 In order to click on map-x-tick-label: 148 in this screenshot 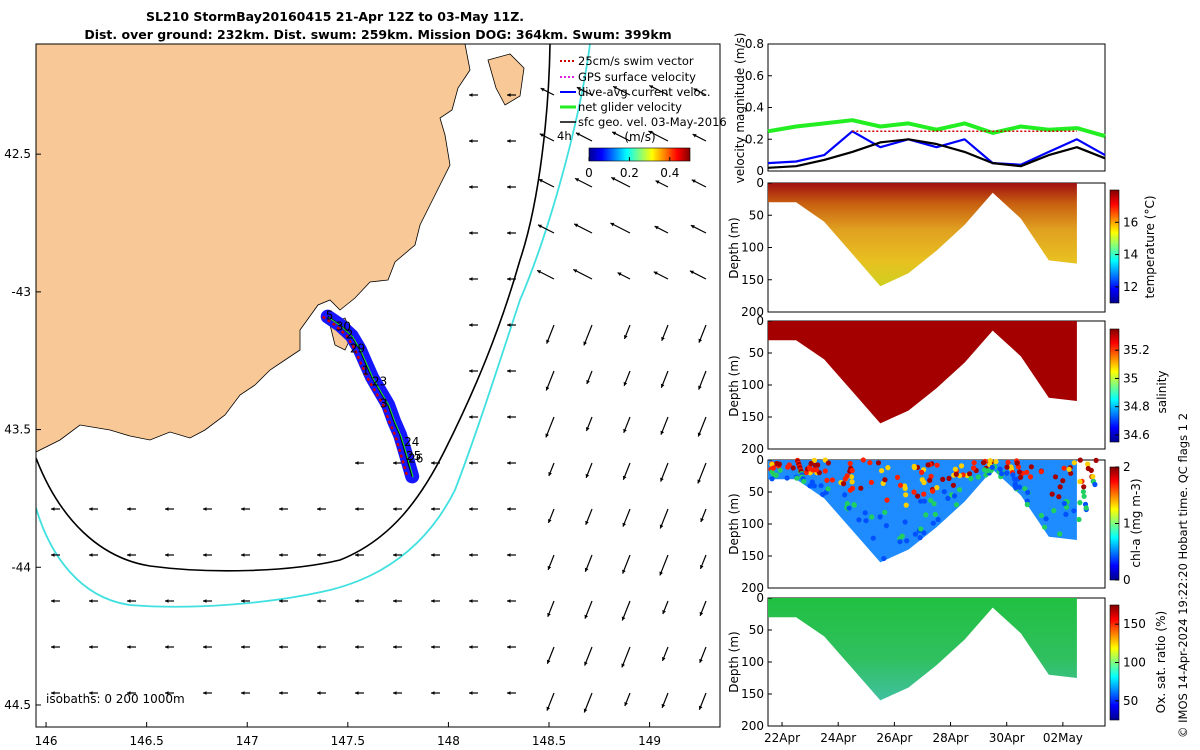, I will do `click(448, 741)`.